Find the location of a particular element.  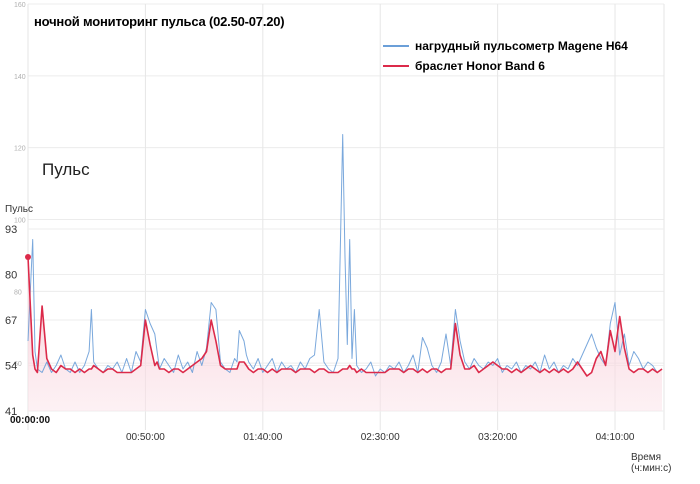

legend-swatch-honor is located at coordinates (396, 66).